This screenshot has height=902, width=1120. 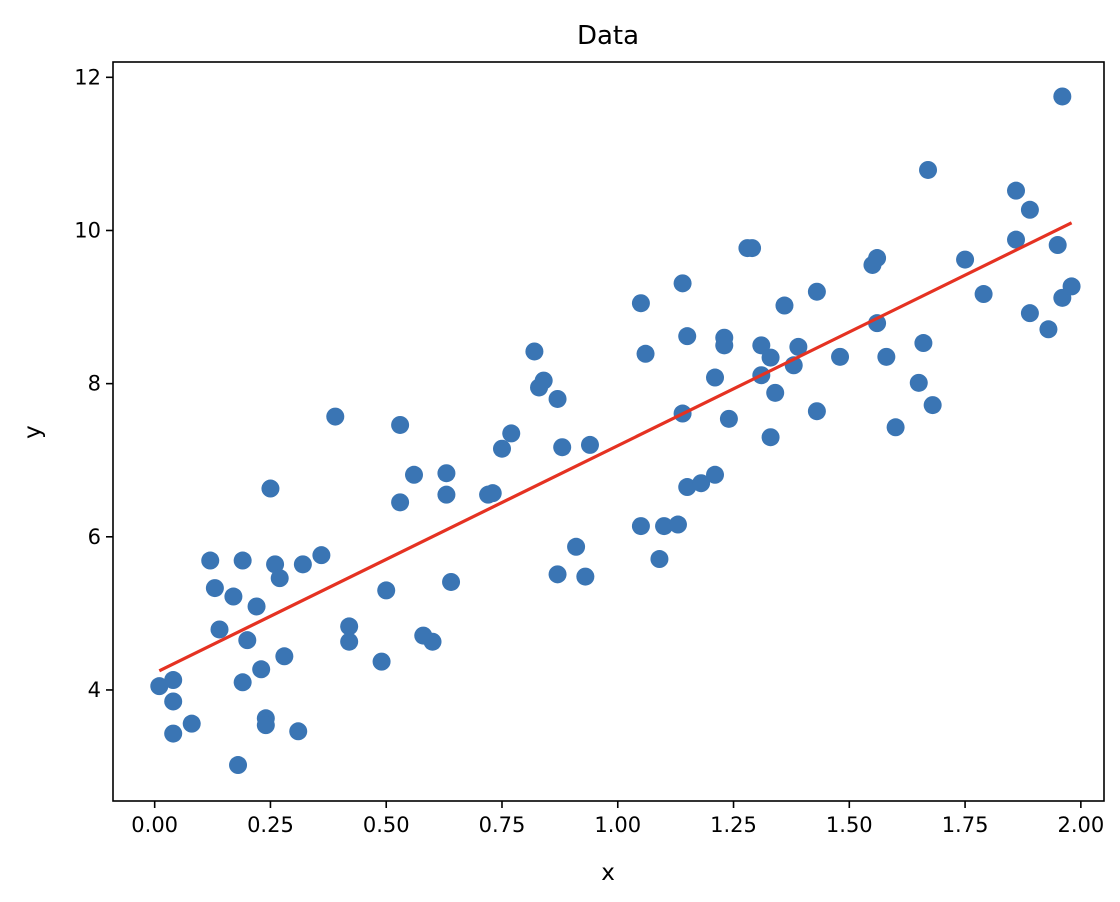 What do you see at coordinates (87, 77) in the screenshot?
I see `y-tick-label: 12` at bounding box center [87, 77].